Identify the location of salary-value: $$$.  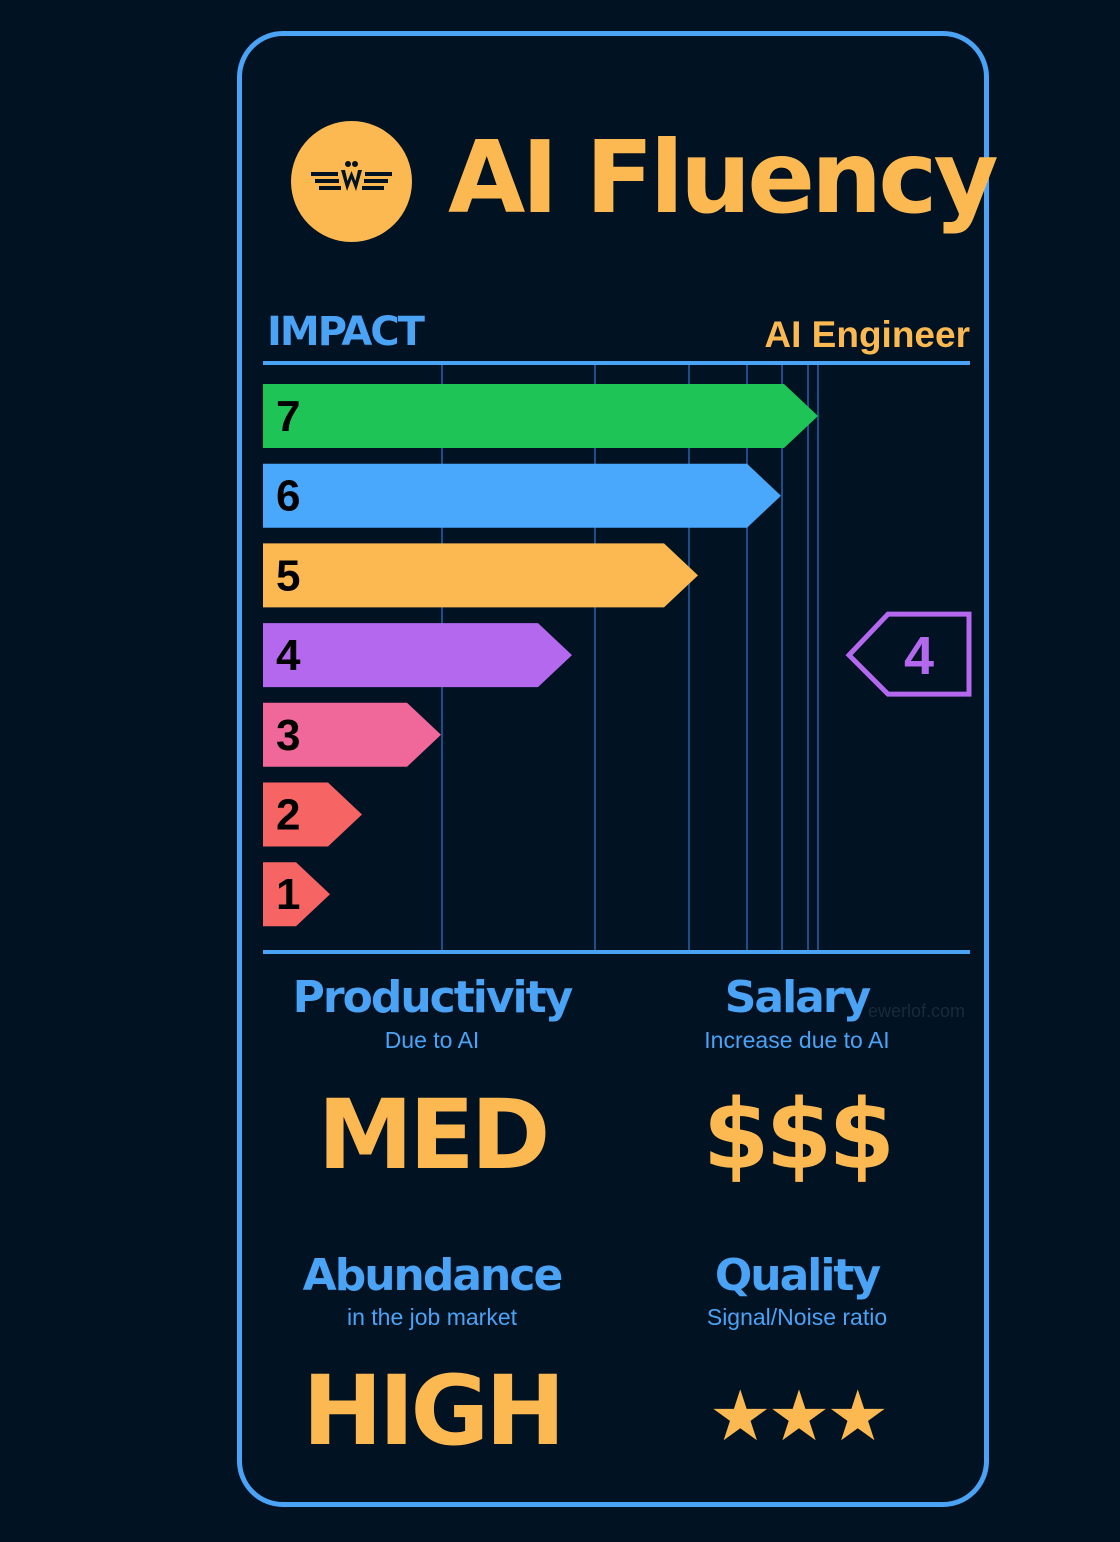
(798, 1135).